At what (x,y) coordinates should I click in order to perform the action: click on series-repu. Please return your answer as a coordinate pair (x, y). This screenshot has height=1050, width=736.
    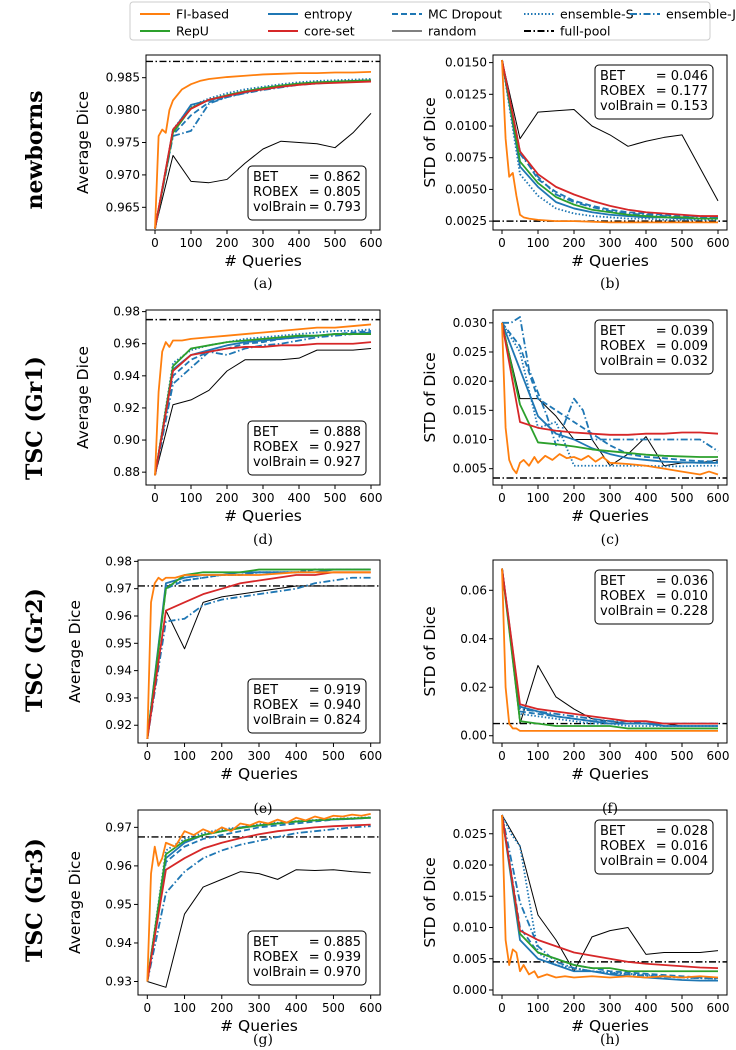
    Looking at the image, I should click on (258, 899).